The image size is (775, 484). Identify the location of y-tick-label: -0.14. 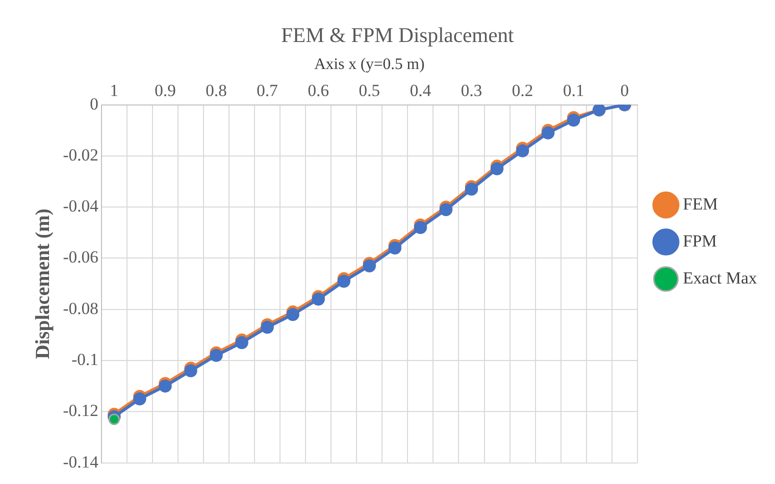
(80, 462).